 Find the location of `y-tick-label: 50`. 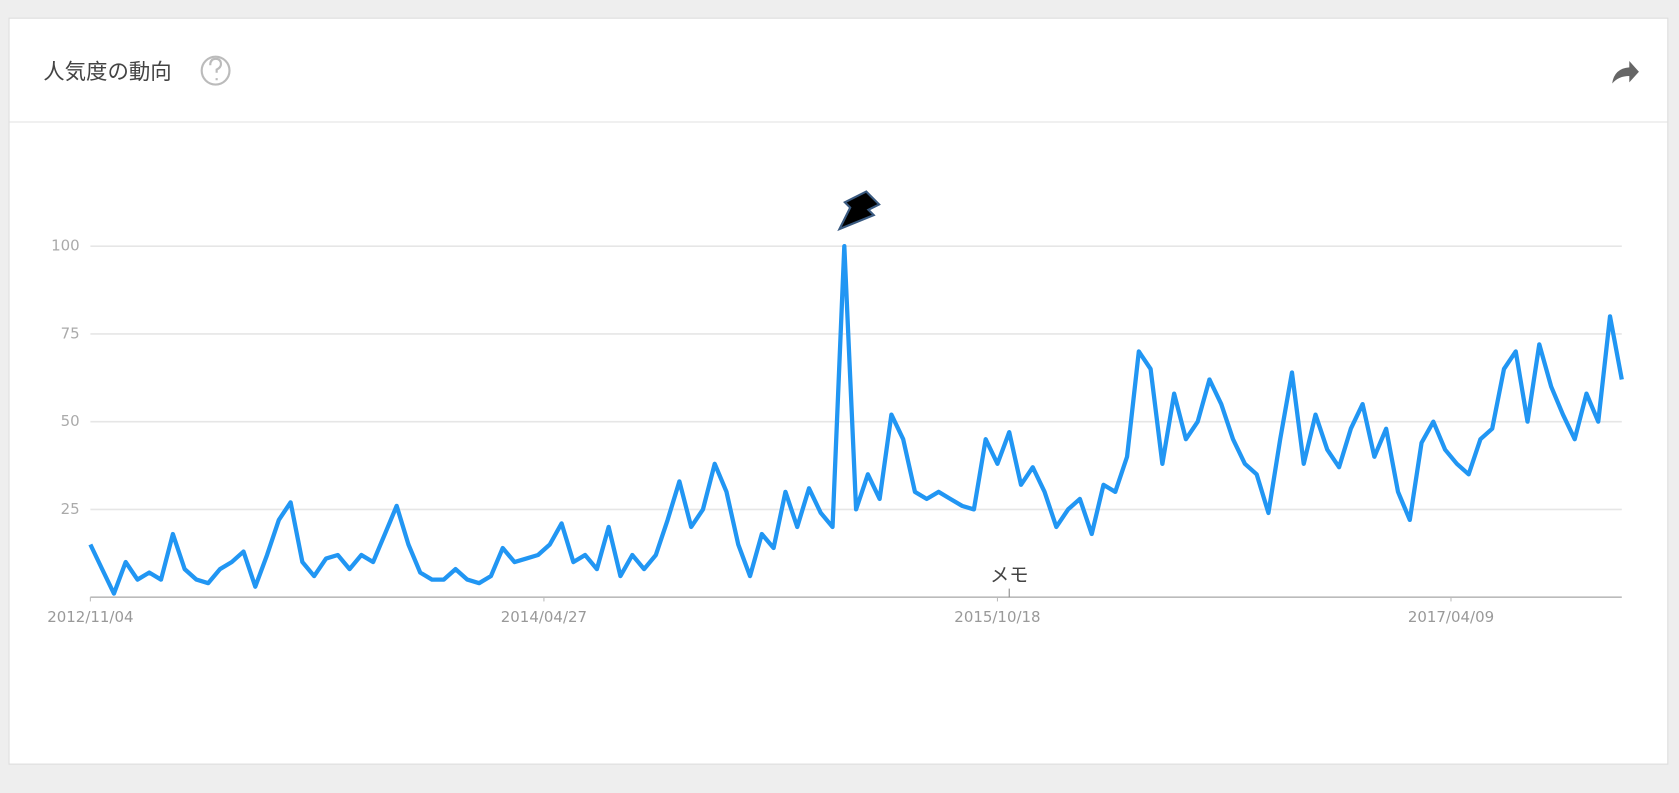

y-tick-label: 50 is located at coordinates (70, 421).